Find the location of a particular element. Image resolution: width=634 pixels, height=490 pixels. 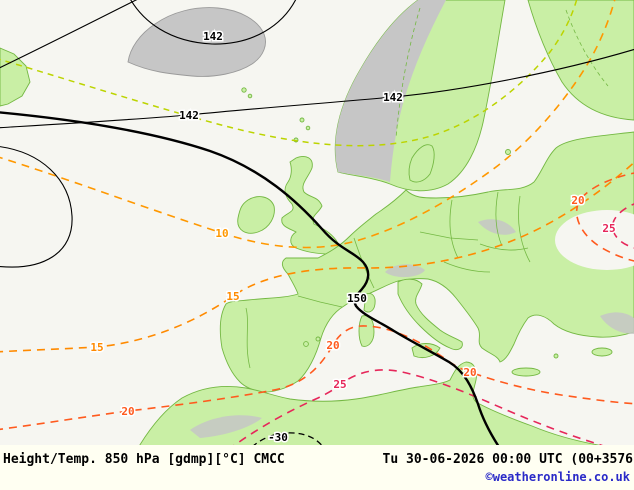

valid-time-label: Tu 30-06-2026 00:00 UTC (00+3576 is located at coordinates (507, 459).